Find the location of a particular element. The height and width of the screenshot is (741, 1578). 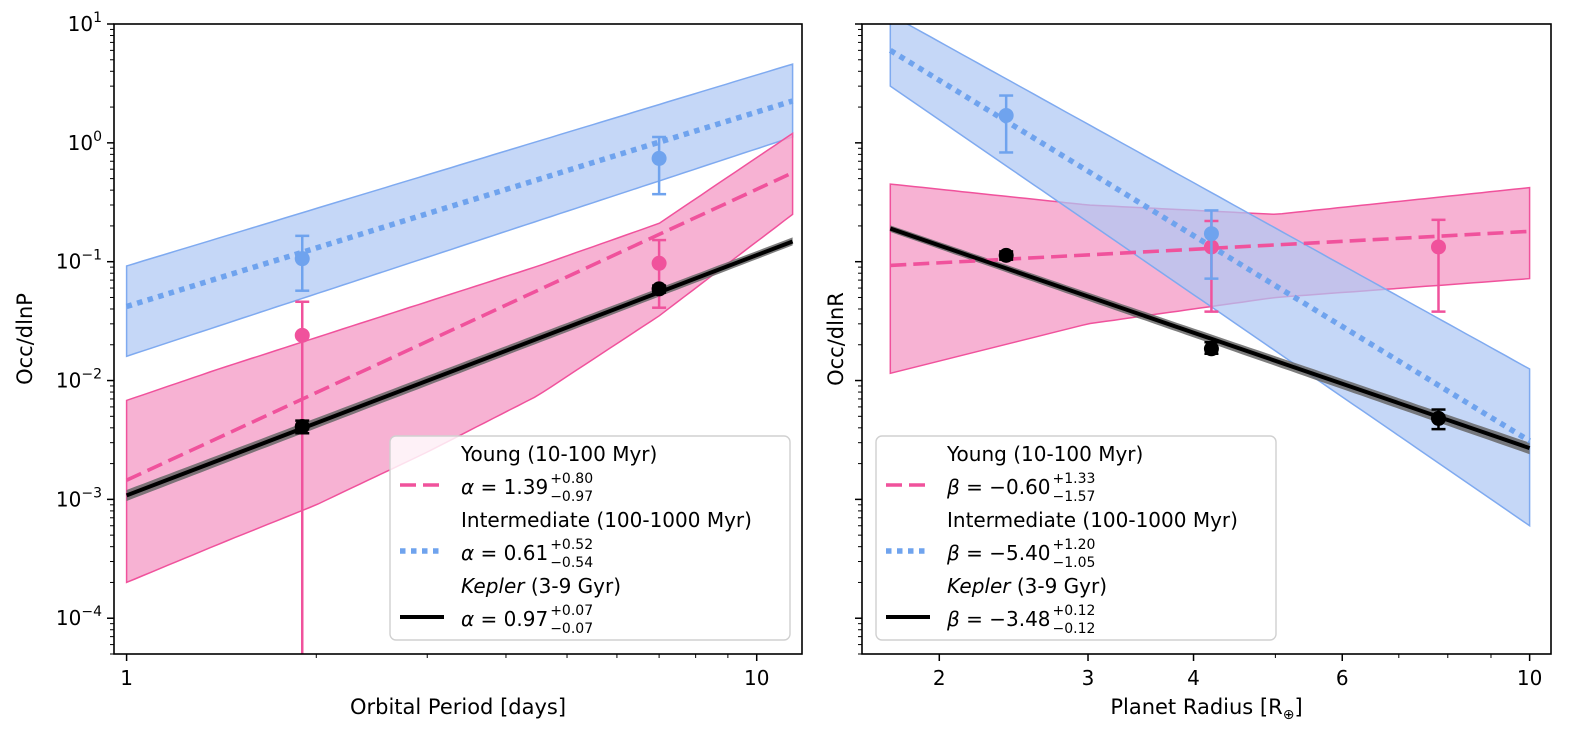

intermediate-legend-param: β = −5.40 is located at coordinates (998, 553).